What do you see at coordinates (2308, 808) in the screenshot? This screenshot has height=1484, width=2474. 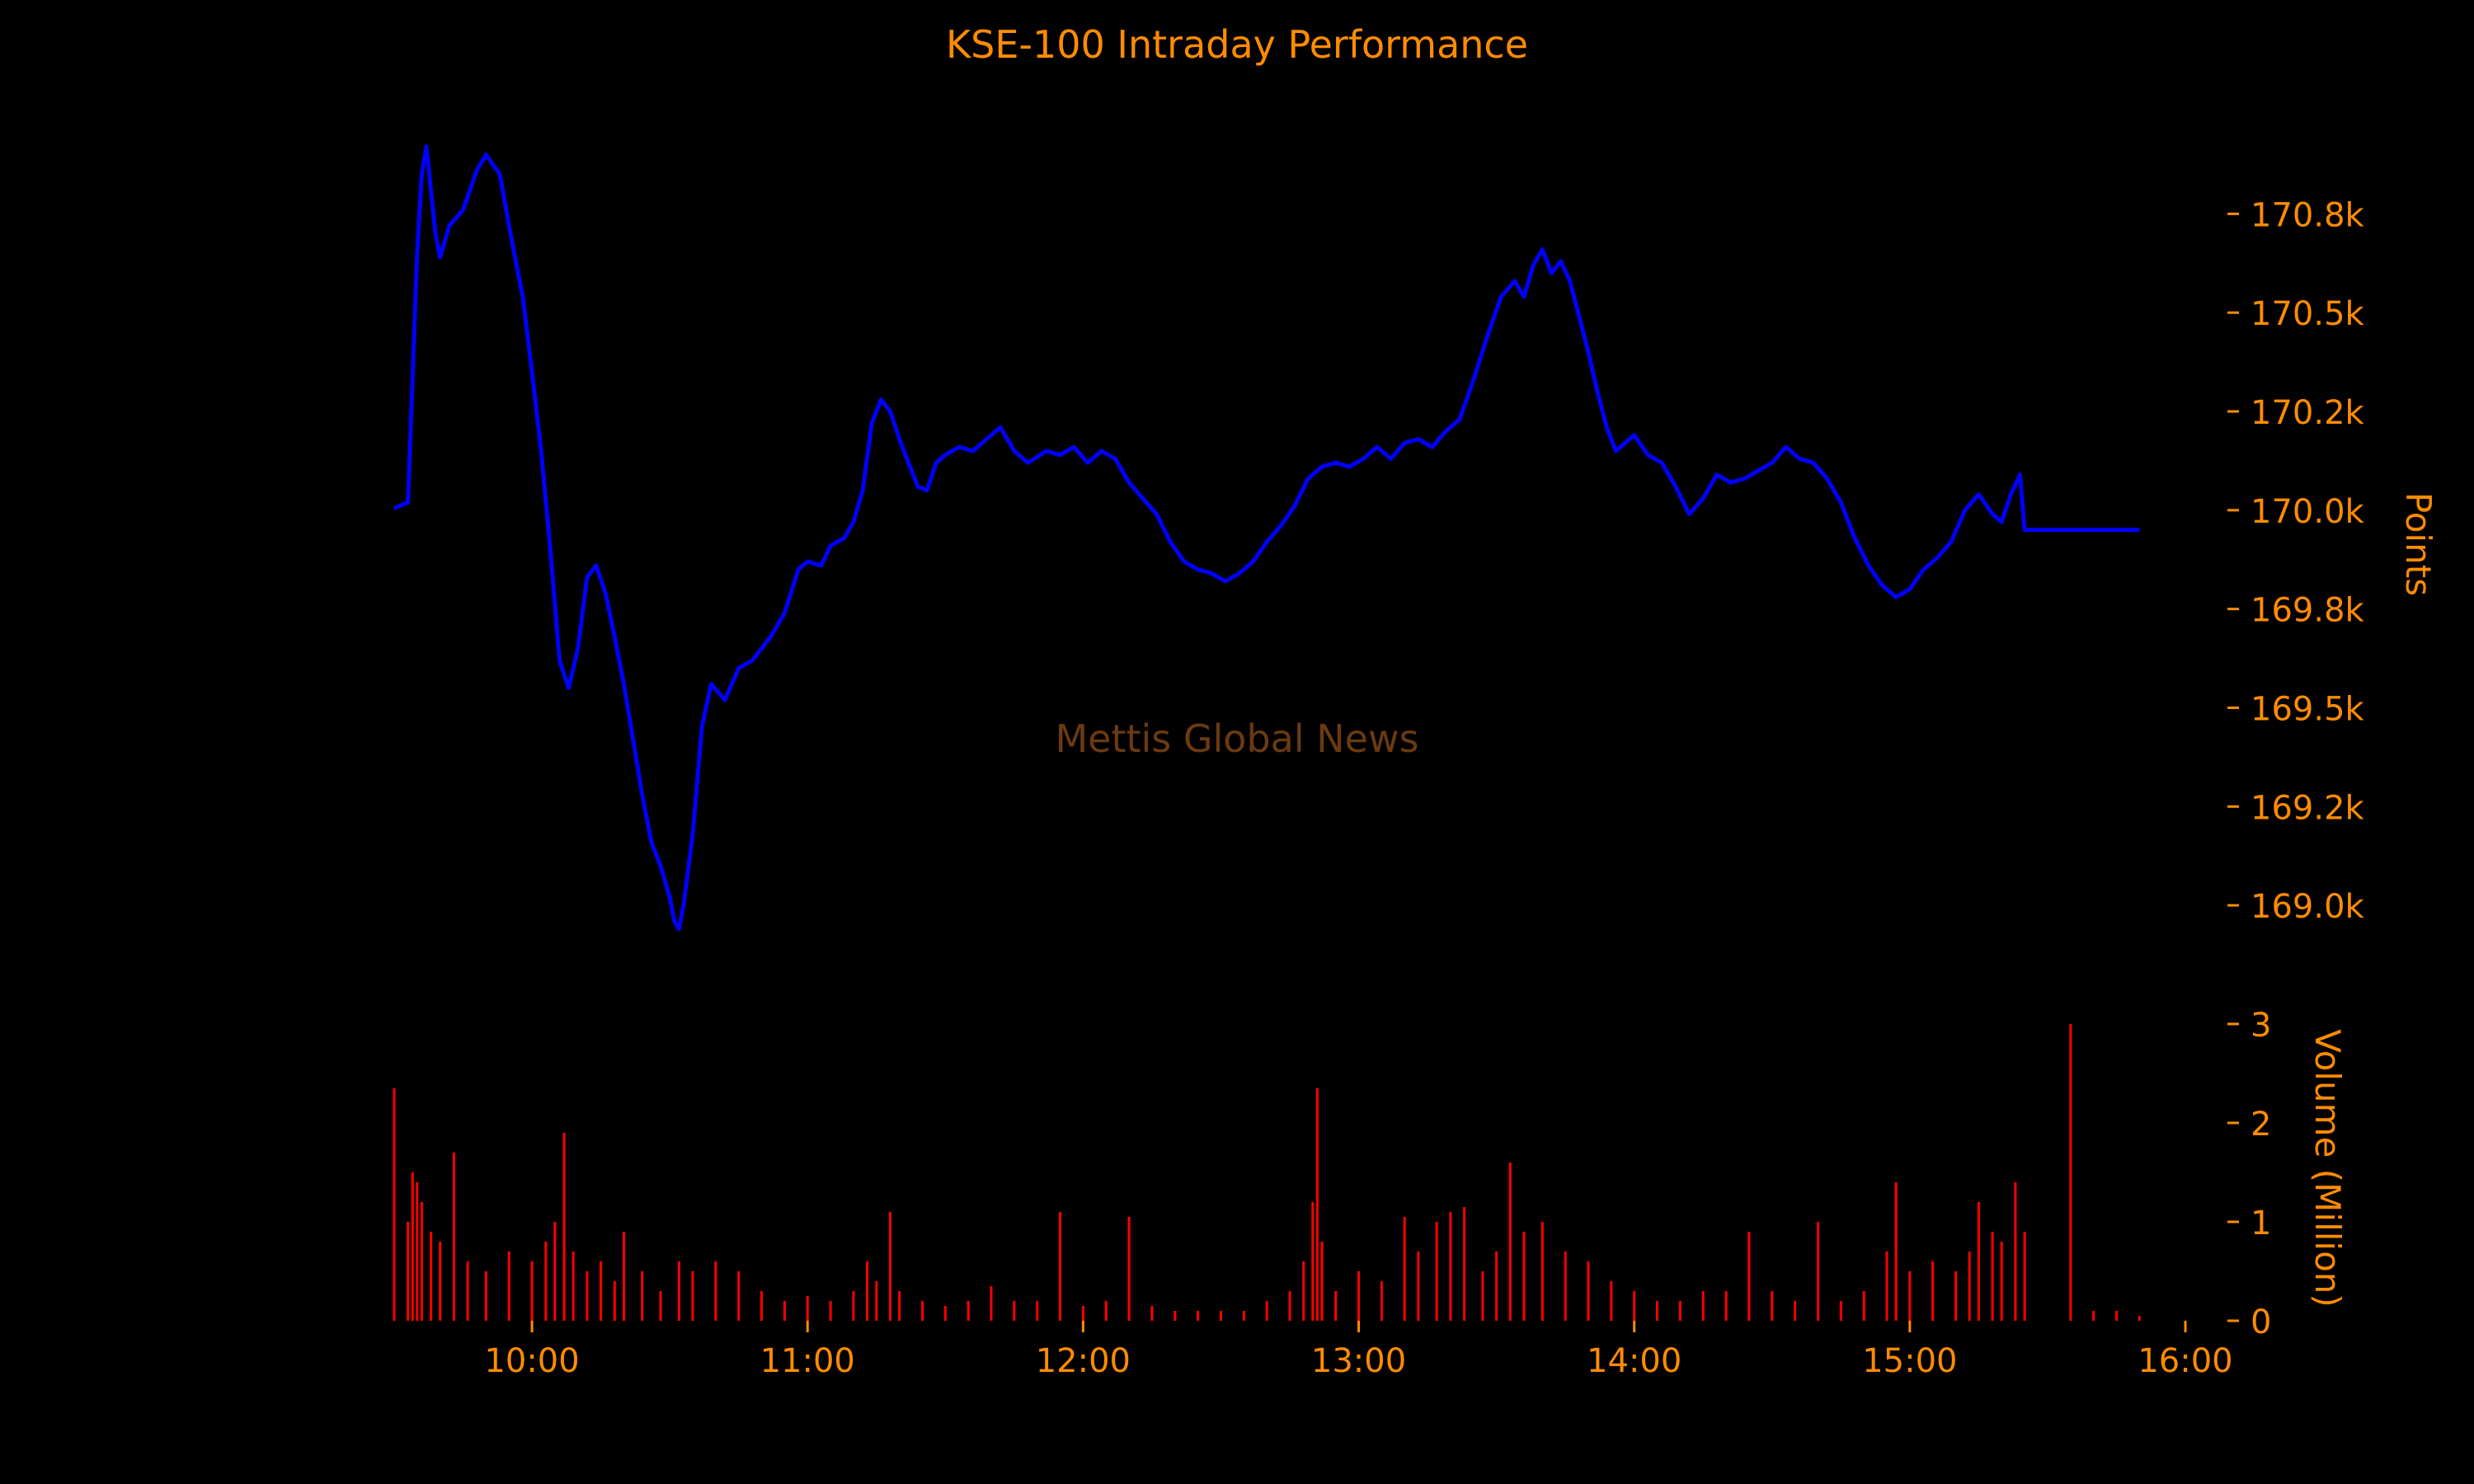 I see `price-y-tick-label: 169.2k` at bounding box center [2308, 808].